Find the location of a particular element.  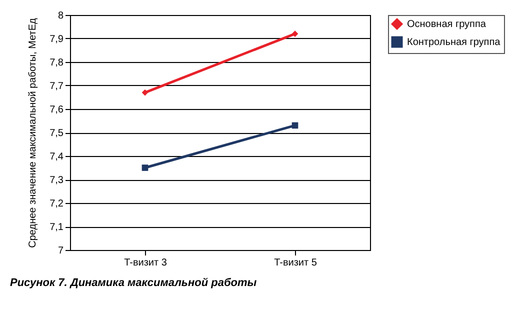

text: Рисунок 7. Динамика максимальной работы is located at coordinates (134, 283).